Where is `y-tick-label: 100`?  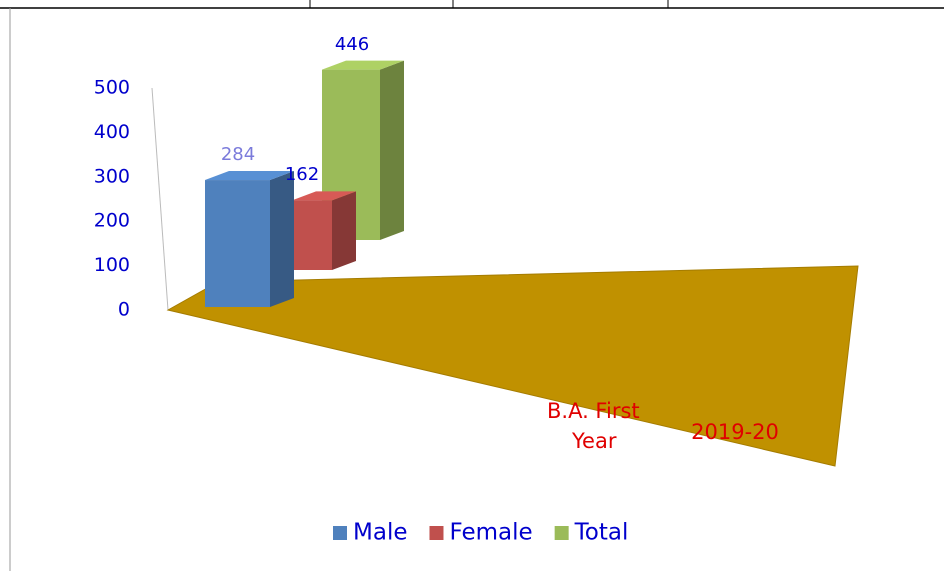
y-tick-label: 100 is located at coordinates (112, 265).